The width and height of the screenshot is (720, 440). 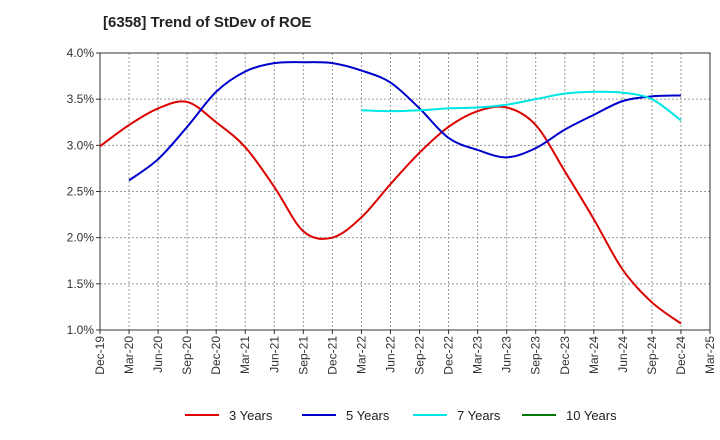 What do you see at coordinates (507, 354) in the screenshot?
I see `x-tick-label: Jun-23` at bounding box center [507, 354].